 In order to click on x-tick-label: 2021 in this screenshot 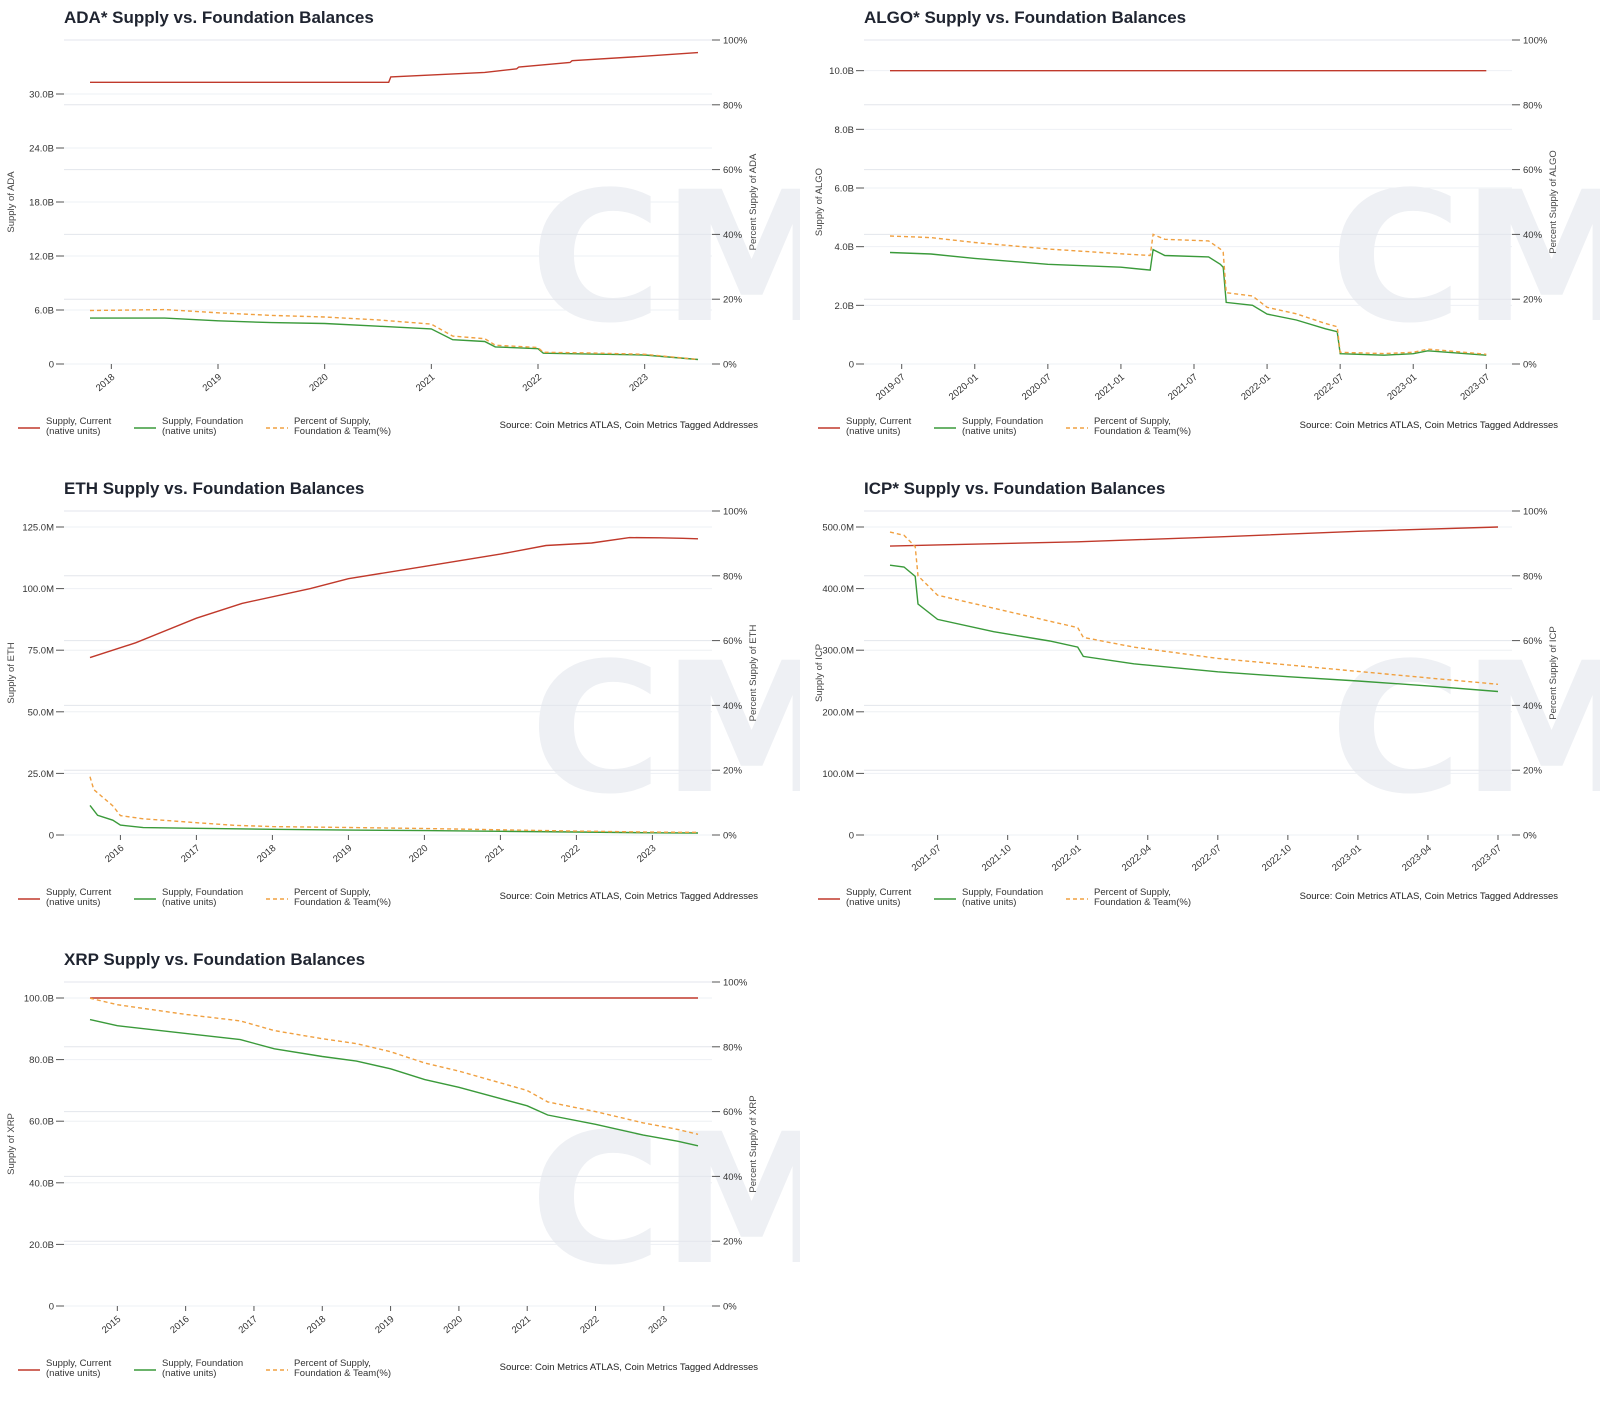, I will do `click(494, 854)`.